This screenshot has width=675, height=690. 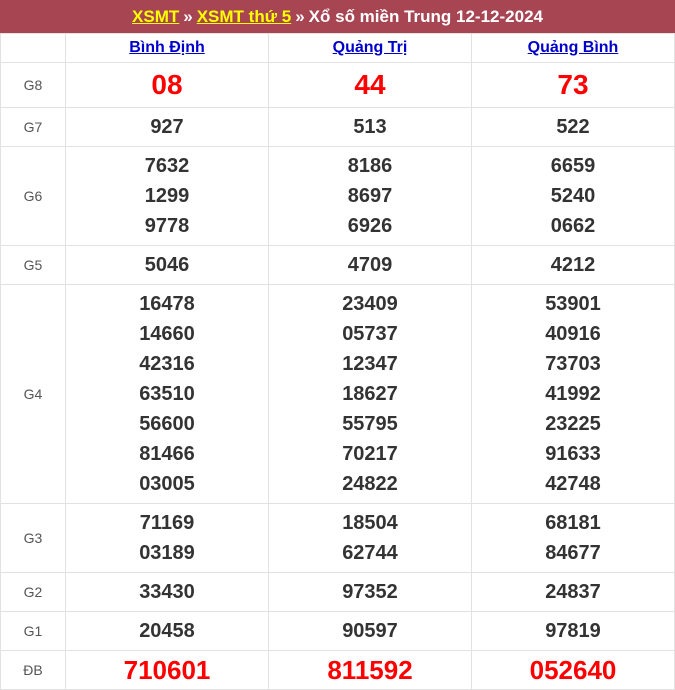 What do you see at coordinates (370, 538) in the screenshot?
I see `prize-numbers-cell: 18504 62744` at bounding box center [370, 538].